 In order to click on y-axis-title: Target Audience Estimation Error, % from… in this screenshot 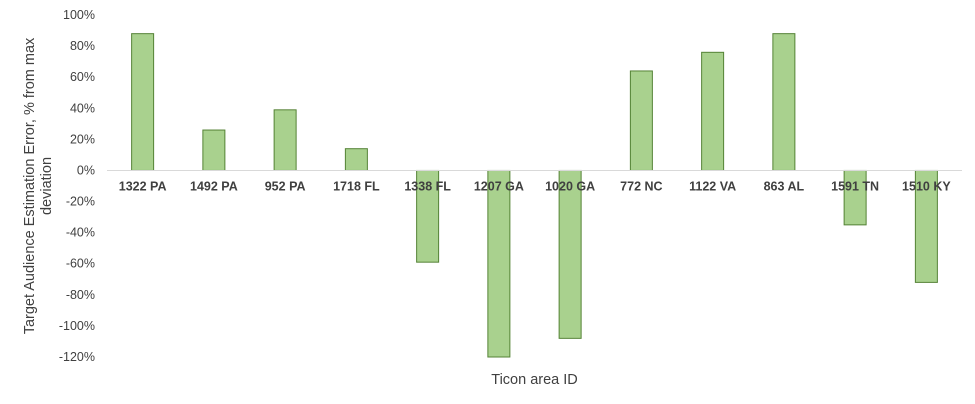, I will do `click(38, 185)`.